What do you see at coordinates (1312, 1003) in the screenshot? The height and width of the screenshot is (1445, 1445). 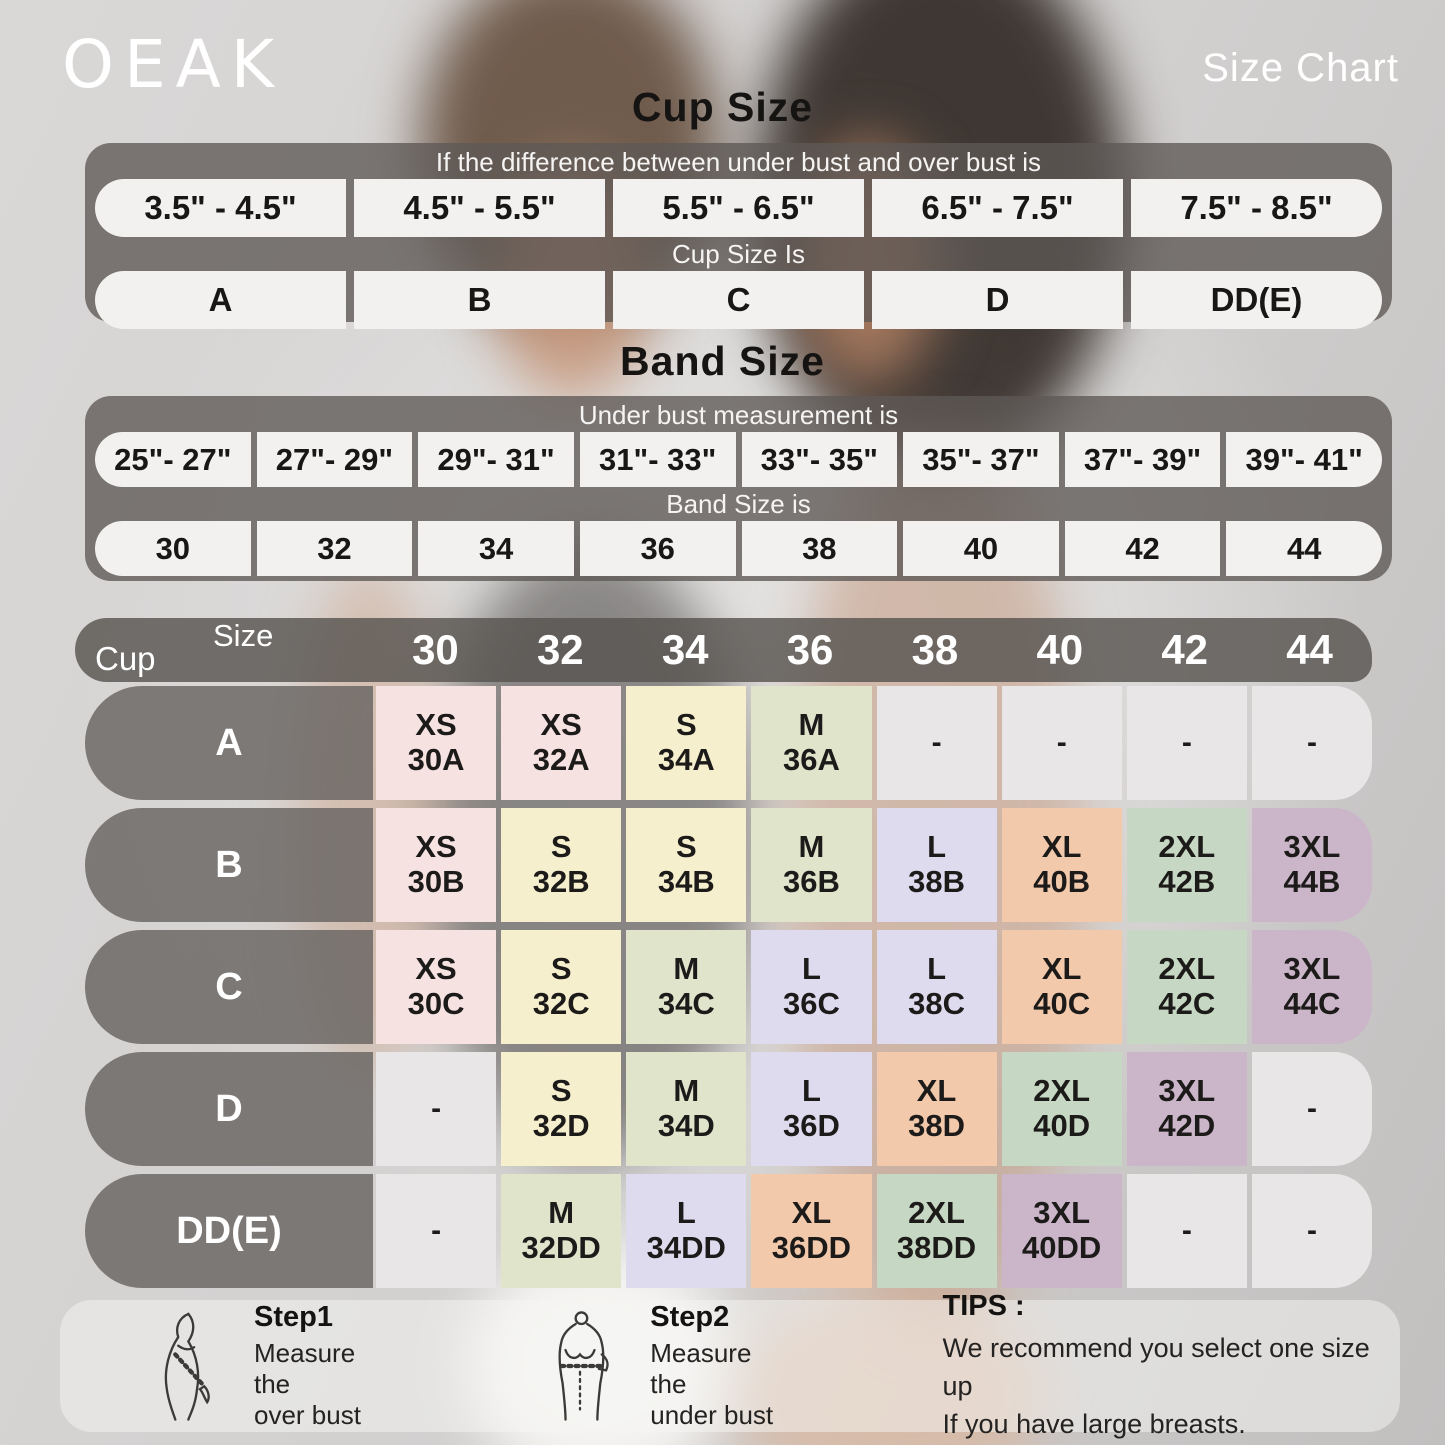 I see `size-code: 44C` at bounding box center [1312, 1003].